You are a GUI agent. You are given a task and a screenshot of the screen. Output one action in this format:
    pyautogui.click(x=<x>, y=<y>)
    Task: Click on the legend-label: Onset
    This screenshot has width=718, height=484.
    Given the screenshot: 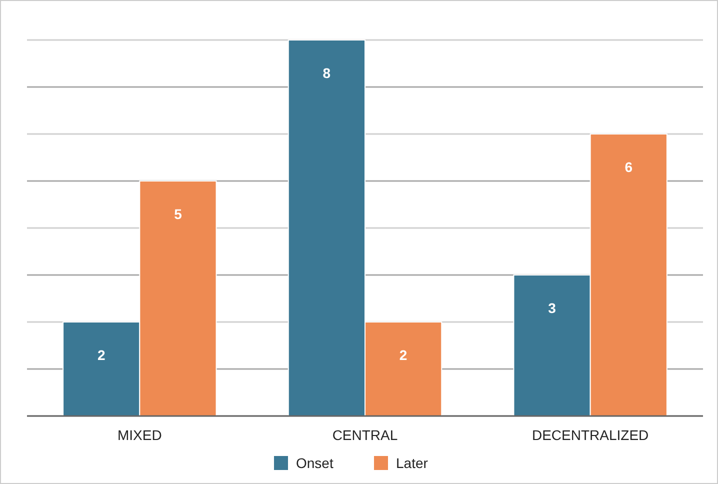 What is the action you would take?
    pyautogui.click(x=315, y=463)
    